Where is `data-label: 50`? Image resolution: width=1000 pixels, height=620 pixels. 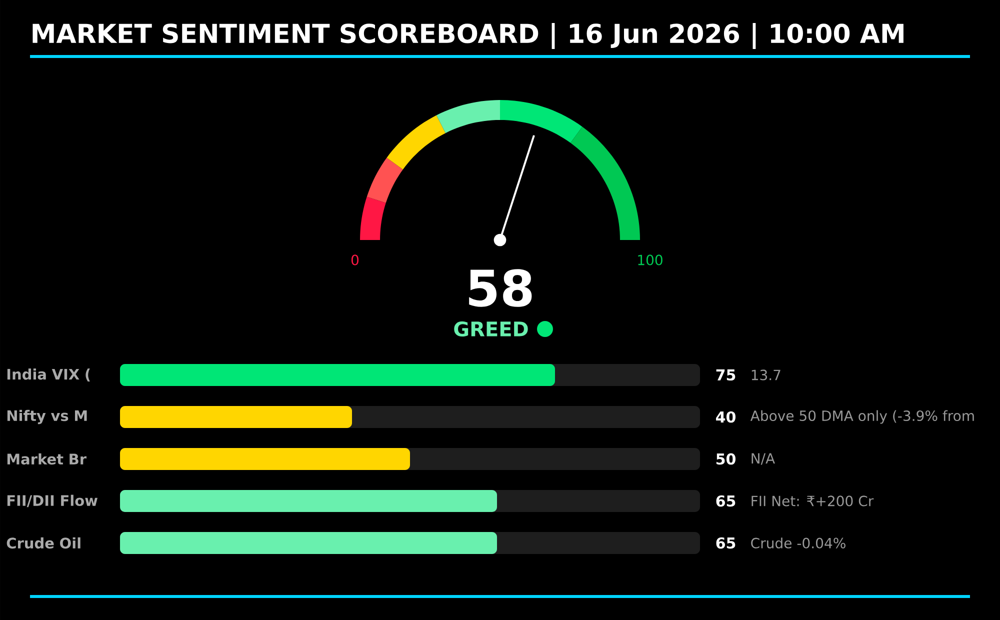 data-label: 50 is located at coordinates (726, 459).